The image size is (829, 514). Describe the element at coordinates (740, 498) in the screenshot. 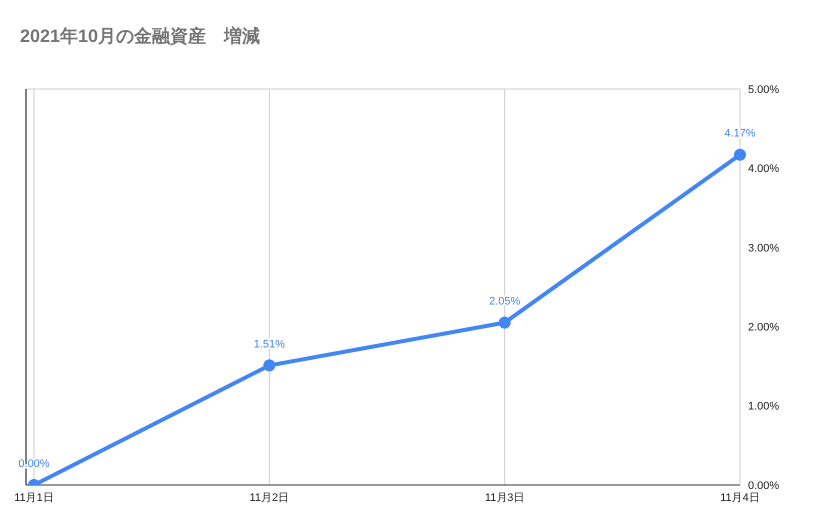

I see `x-tick-label: 11月4日` at that location.